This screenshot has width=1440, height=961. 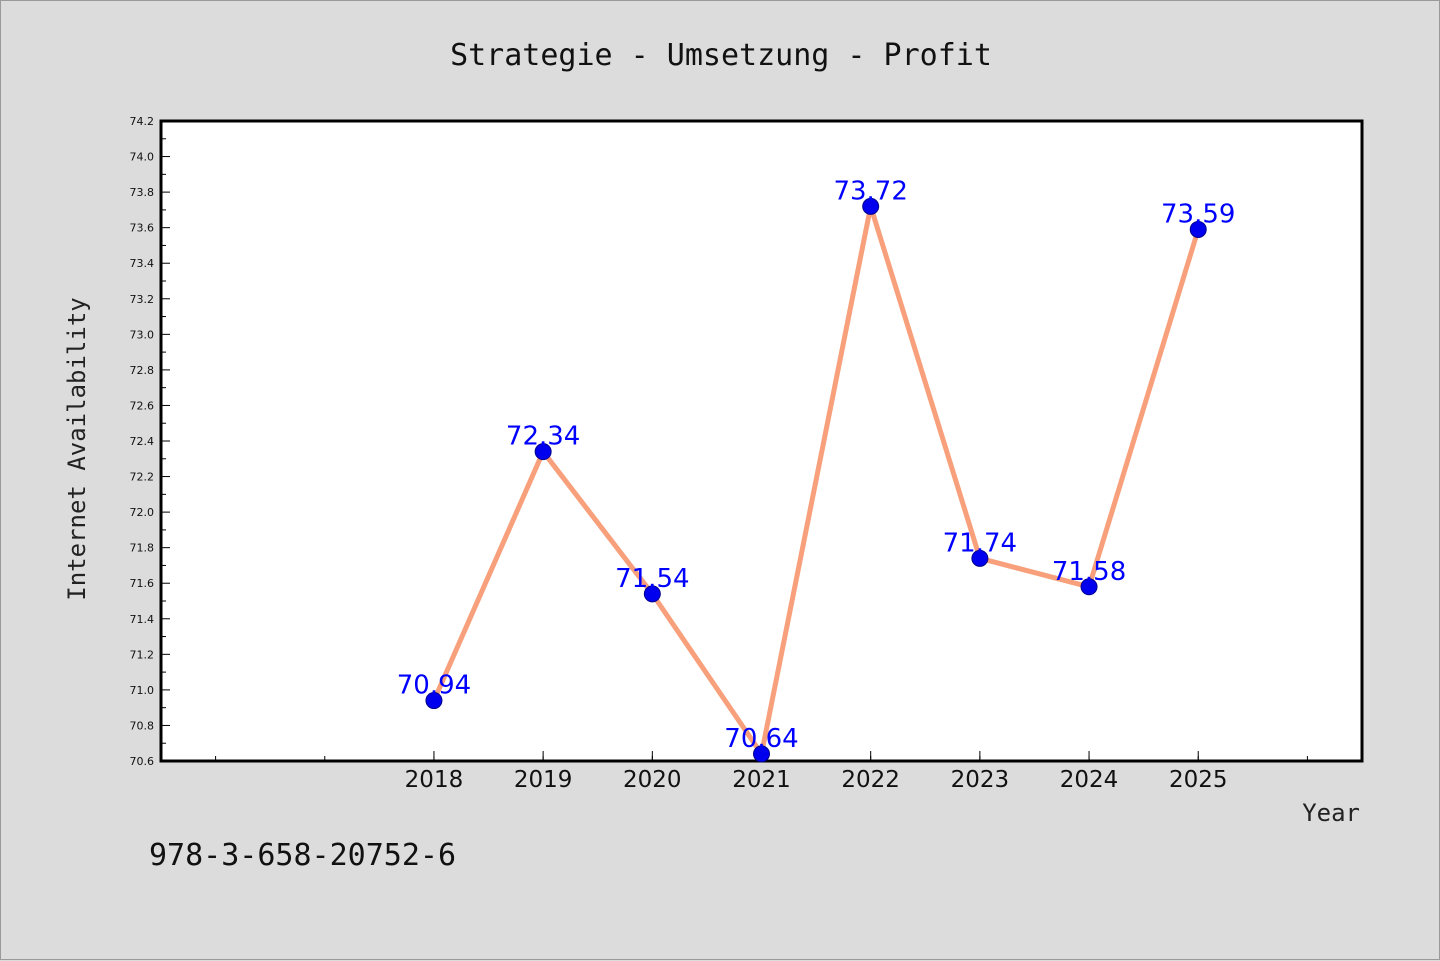 I want to click on y-tick-label: 70.6, so click(x=142, y=761).